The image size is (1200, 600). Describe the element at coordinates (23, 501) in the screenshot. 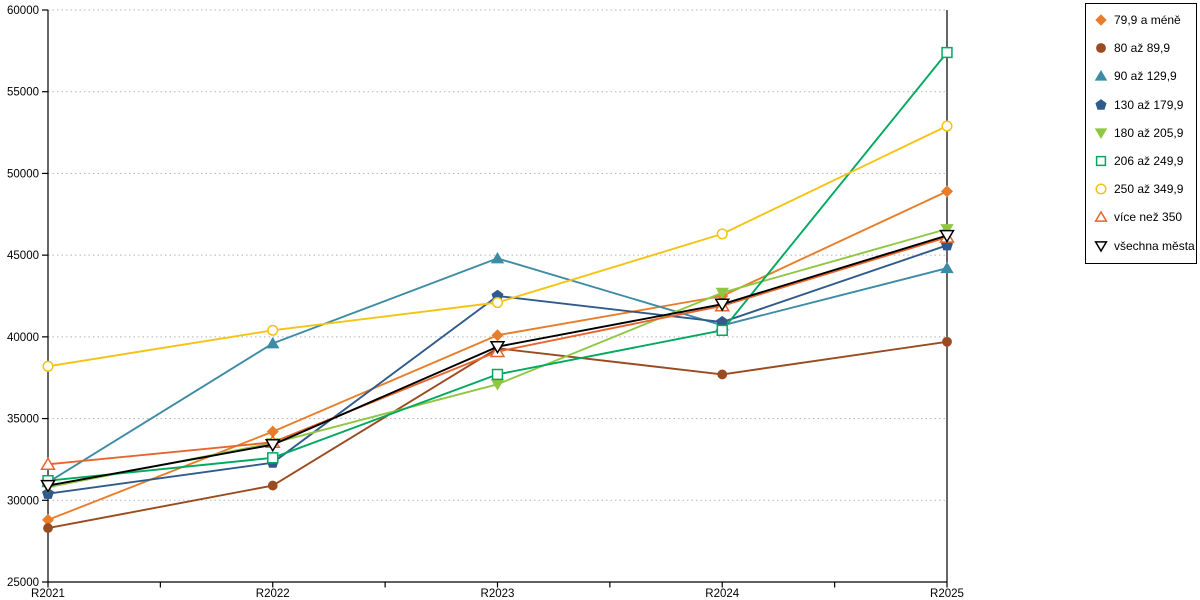

I see `y-tick-label: 30000` at that location.